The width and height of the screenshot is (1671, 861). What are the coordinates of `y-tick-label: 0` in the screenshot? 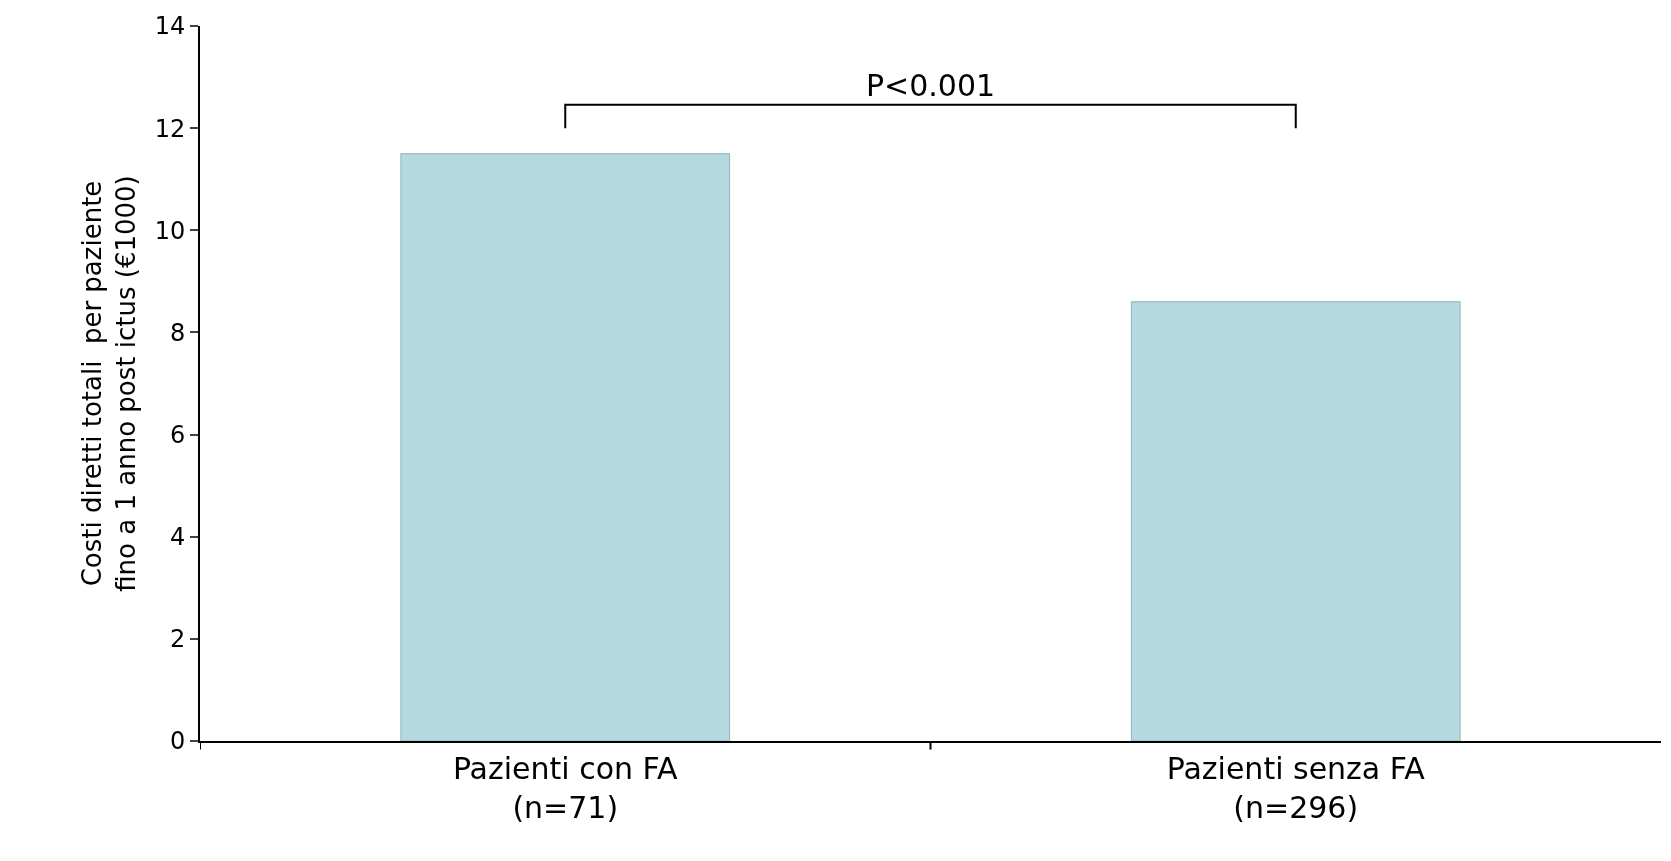 It's located at (177, 741).